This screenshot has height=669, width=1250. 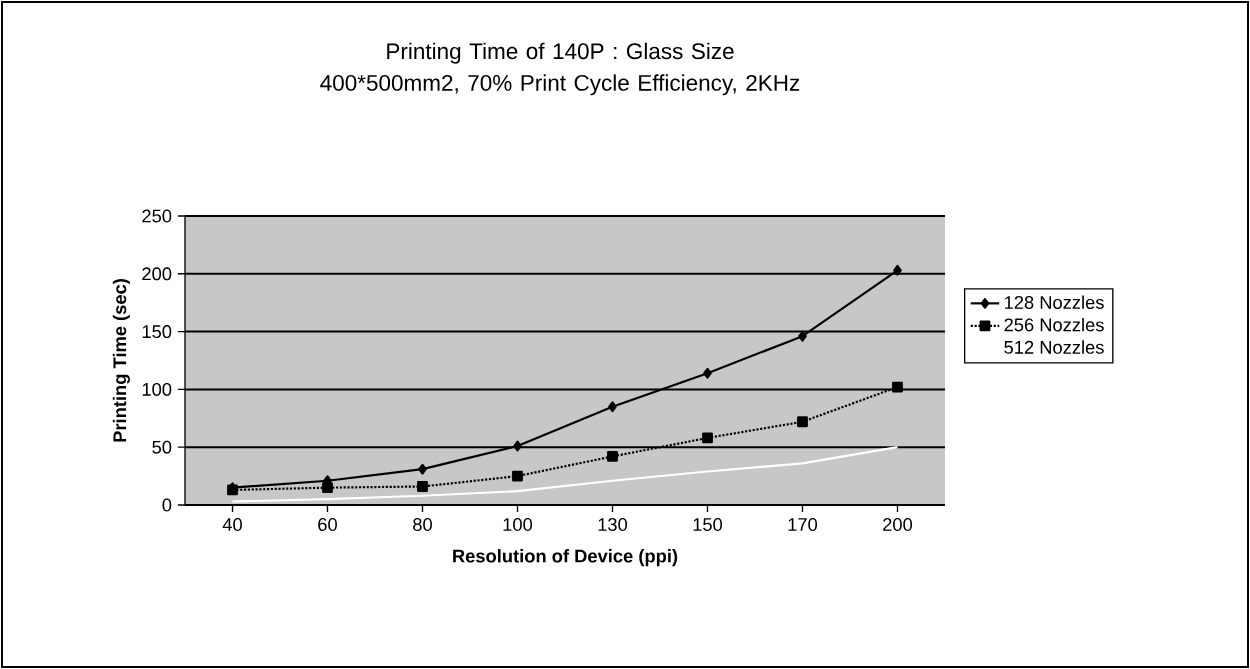 I want to click on y-tick-label: 150, so click(x=157, y=332).